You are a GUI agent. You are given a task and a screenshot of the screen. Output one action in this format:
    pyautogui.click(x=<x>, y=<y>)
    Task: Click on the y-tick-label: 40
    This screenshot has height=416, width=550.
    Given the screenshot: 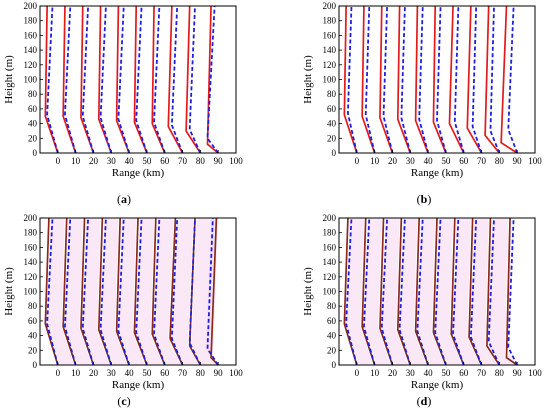 What is the action you would take?
    pyautogui.click(x=332, y=124)
    